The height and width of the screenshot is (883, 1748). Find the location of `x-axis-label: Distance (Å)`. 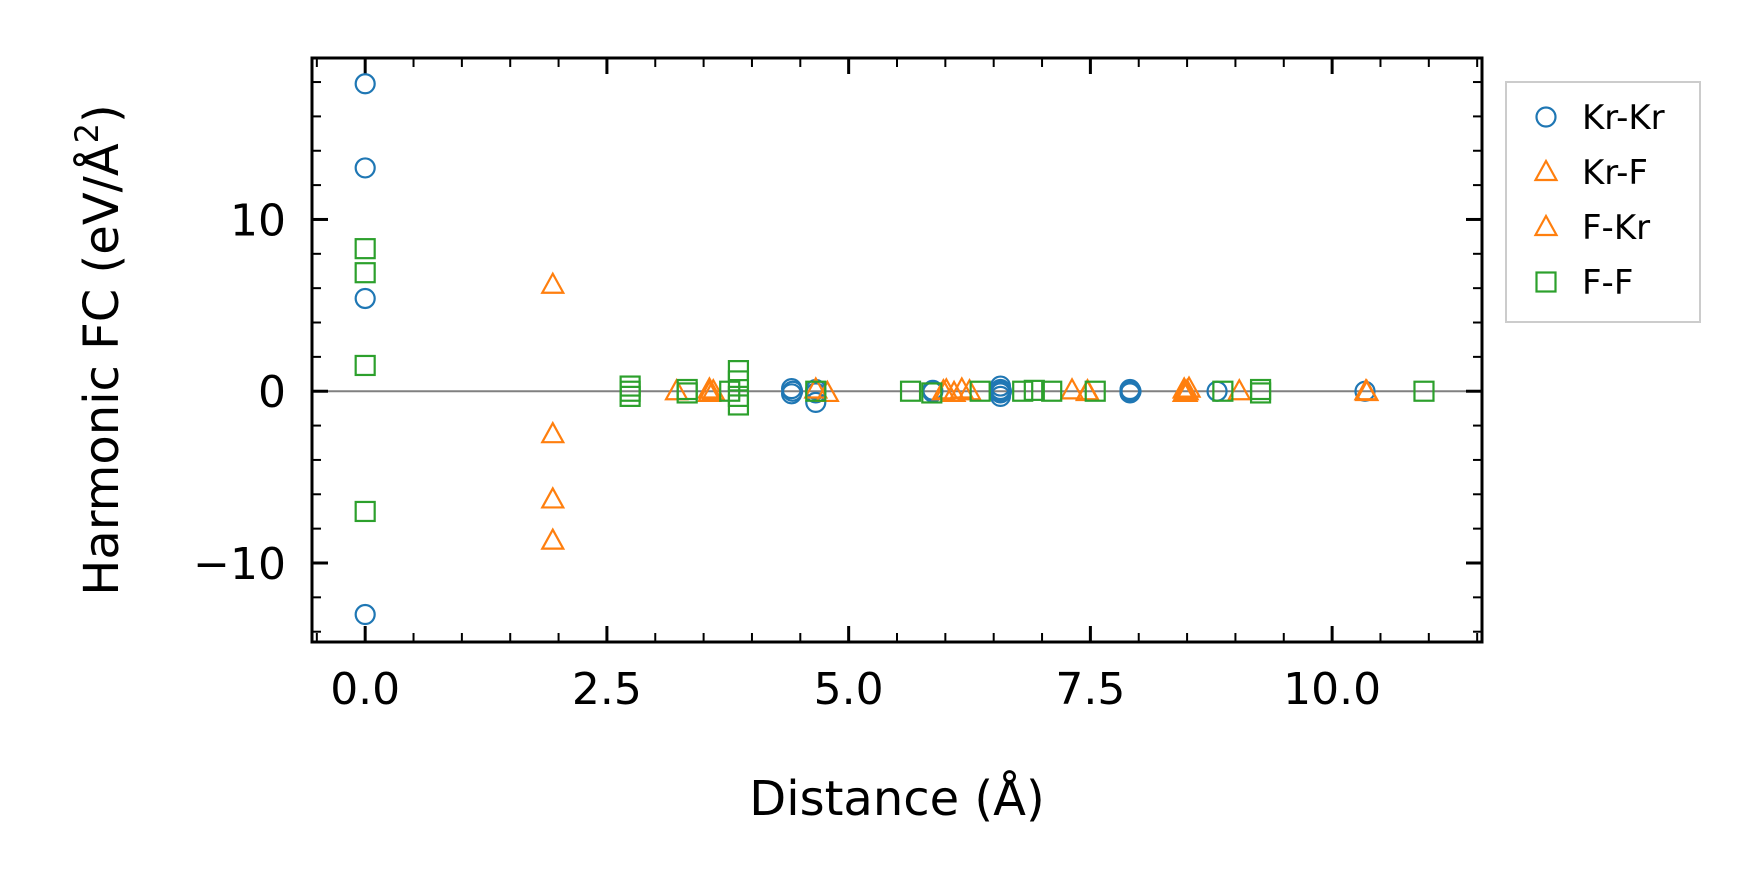

x-axis-label: Distance (Å) is located at coordinates (896, 798).